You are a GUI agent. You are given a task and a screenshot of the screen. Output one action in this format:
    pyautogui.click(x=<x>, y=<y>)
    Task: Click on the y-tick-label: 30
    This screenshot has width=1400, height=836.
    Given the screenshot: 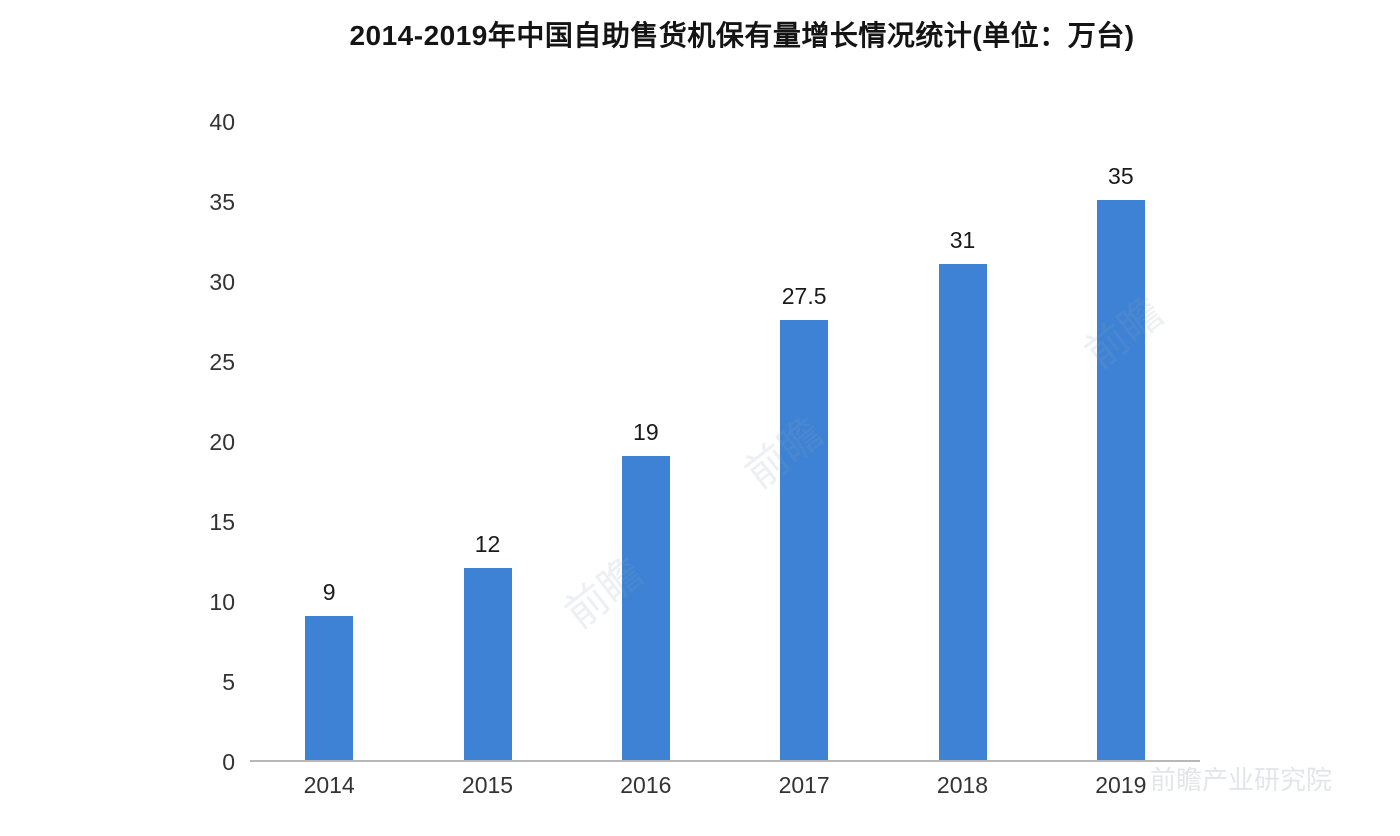 What is the action you would take?
    pyautogui.click(x=222, y=282)
    